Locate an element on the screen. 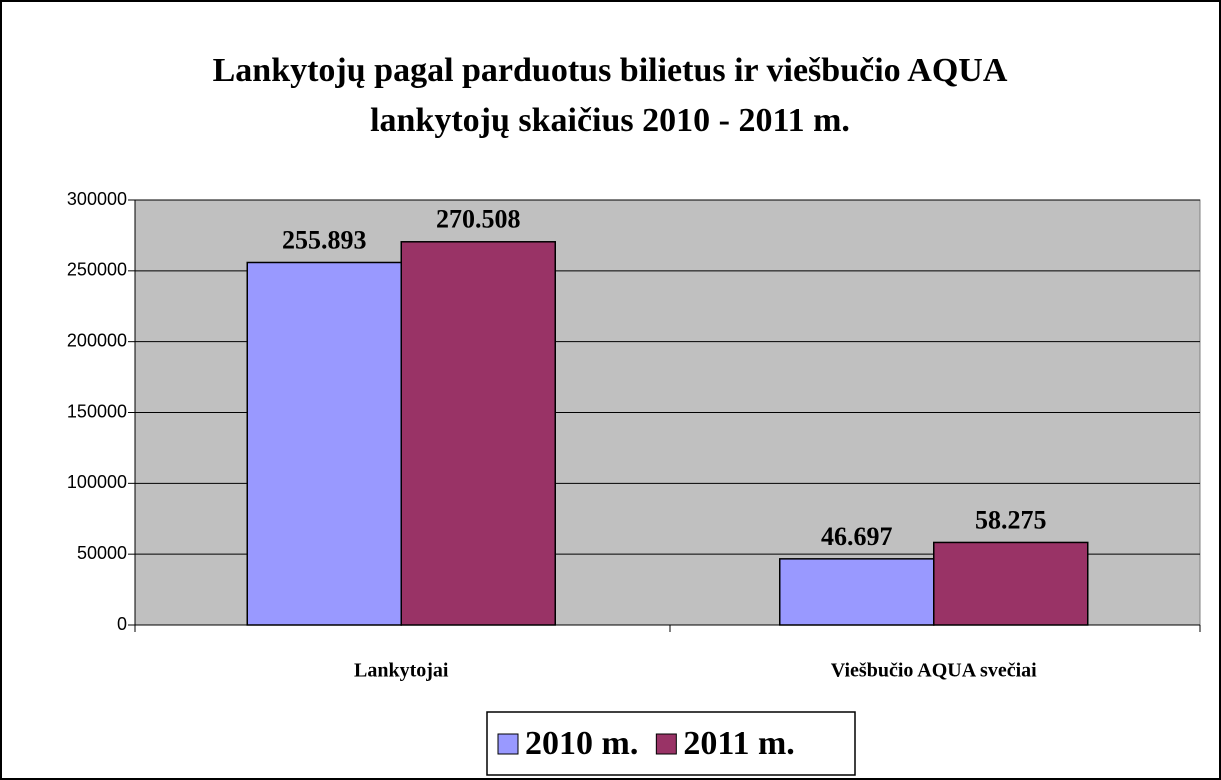 Image resolution: width=1221 pixels, height=780 pixels. x-tick-label: Lankytojai is located at coordinates (401, 671).